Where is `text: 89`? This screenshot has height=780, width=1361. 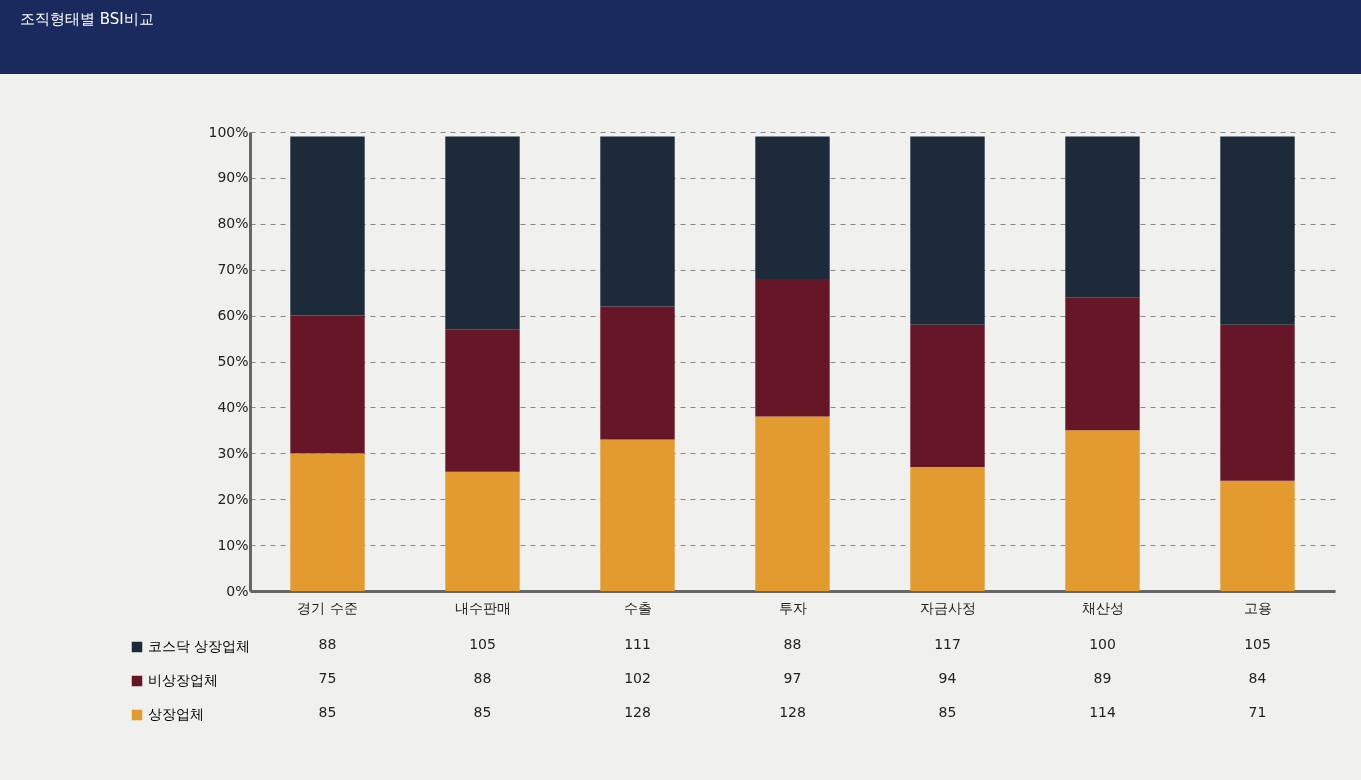 text: 89 is located at coordinates (1102, 678).